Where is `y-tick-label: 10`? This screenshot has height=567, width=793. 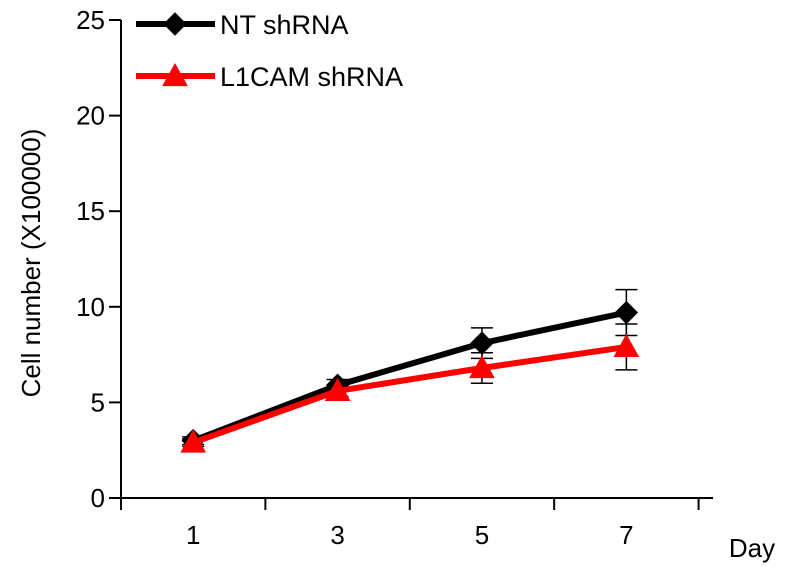 y-tick-label: 10 is located at coordinates (90, 307).